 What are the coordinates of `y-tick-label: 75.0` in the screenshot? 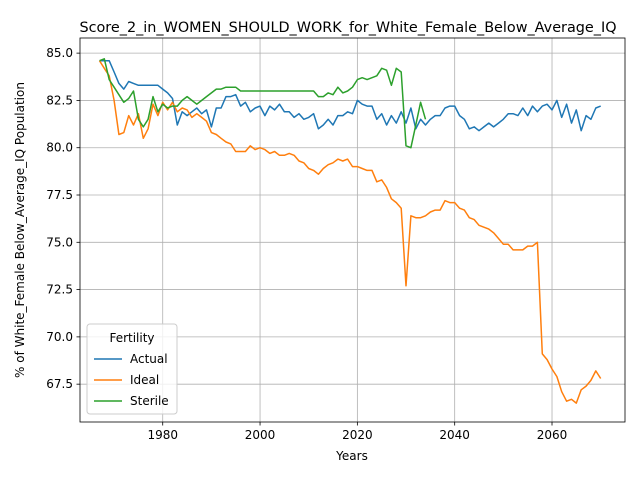 It's located at (59, 242).